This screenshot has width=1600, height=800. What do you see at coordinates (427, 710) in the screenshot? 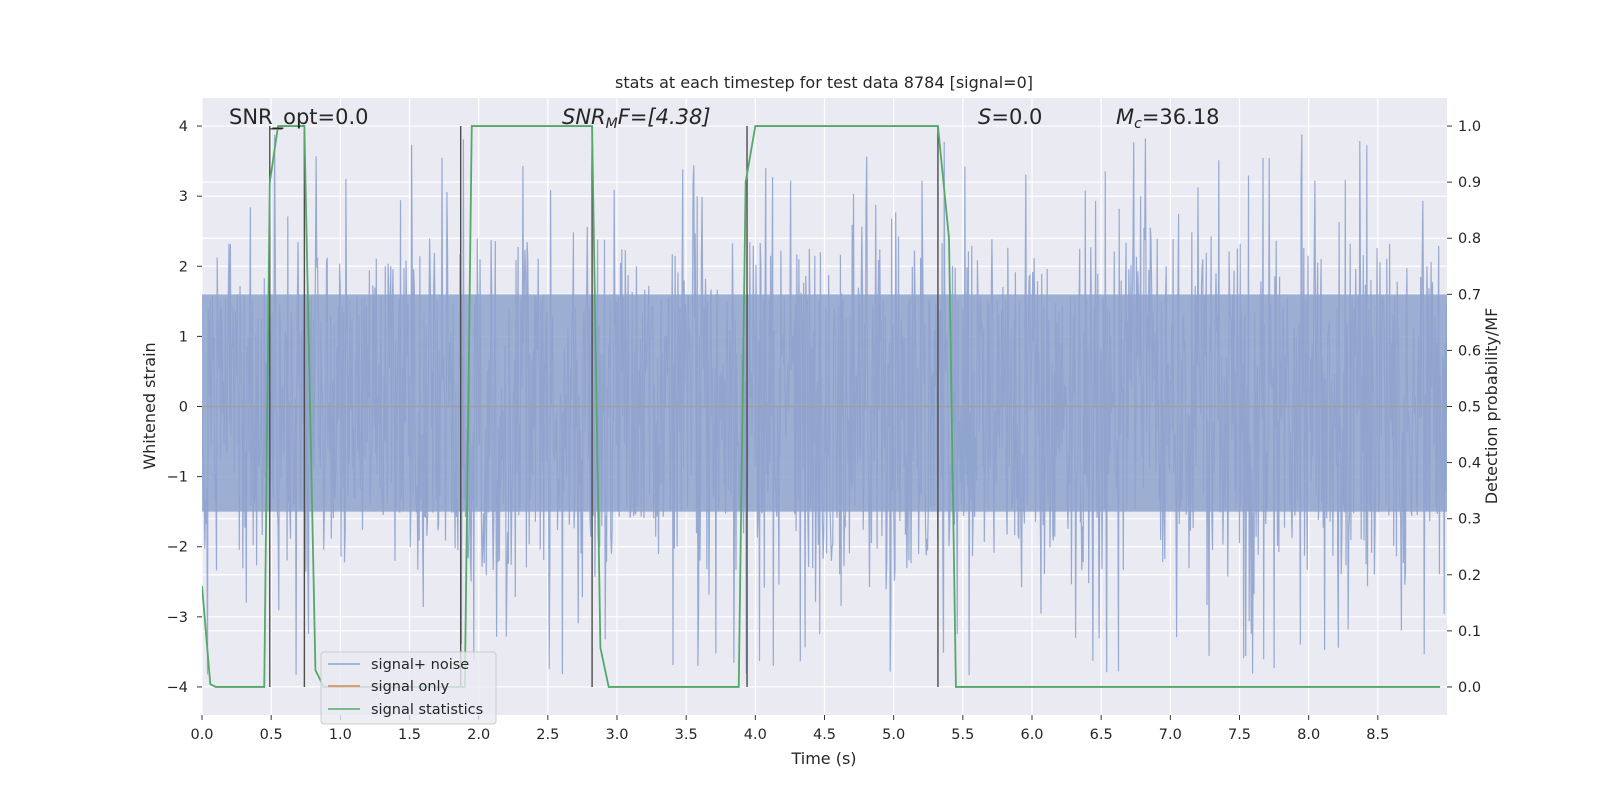
I see `legend-label-signal-statistics: signal statistics` at bounding box center [427, 710].